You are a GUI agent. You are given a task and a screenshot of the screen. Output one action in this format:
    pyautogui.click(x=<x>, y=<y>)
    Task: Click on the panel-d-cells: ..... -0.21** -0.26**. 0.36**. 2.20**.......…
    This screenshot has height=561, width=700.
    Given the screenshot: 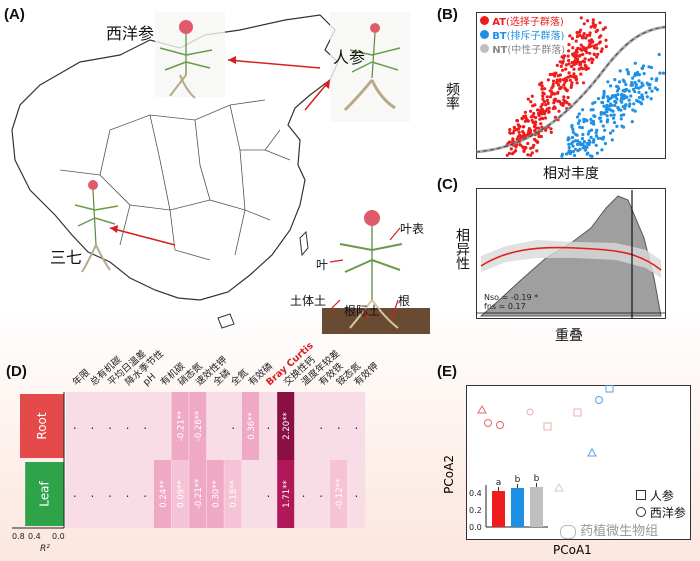 What is the action you would take?
    pyautogui.click(x=216, y=460)
    